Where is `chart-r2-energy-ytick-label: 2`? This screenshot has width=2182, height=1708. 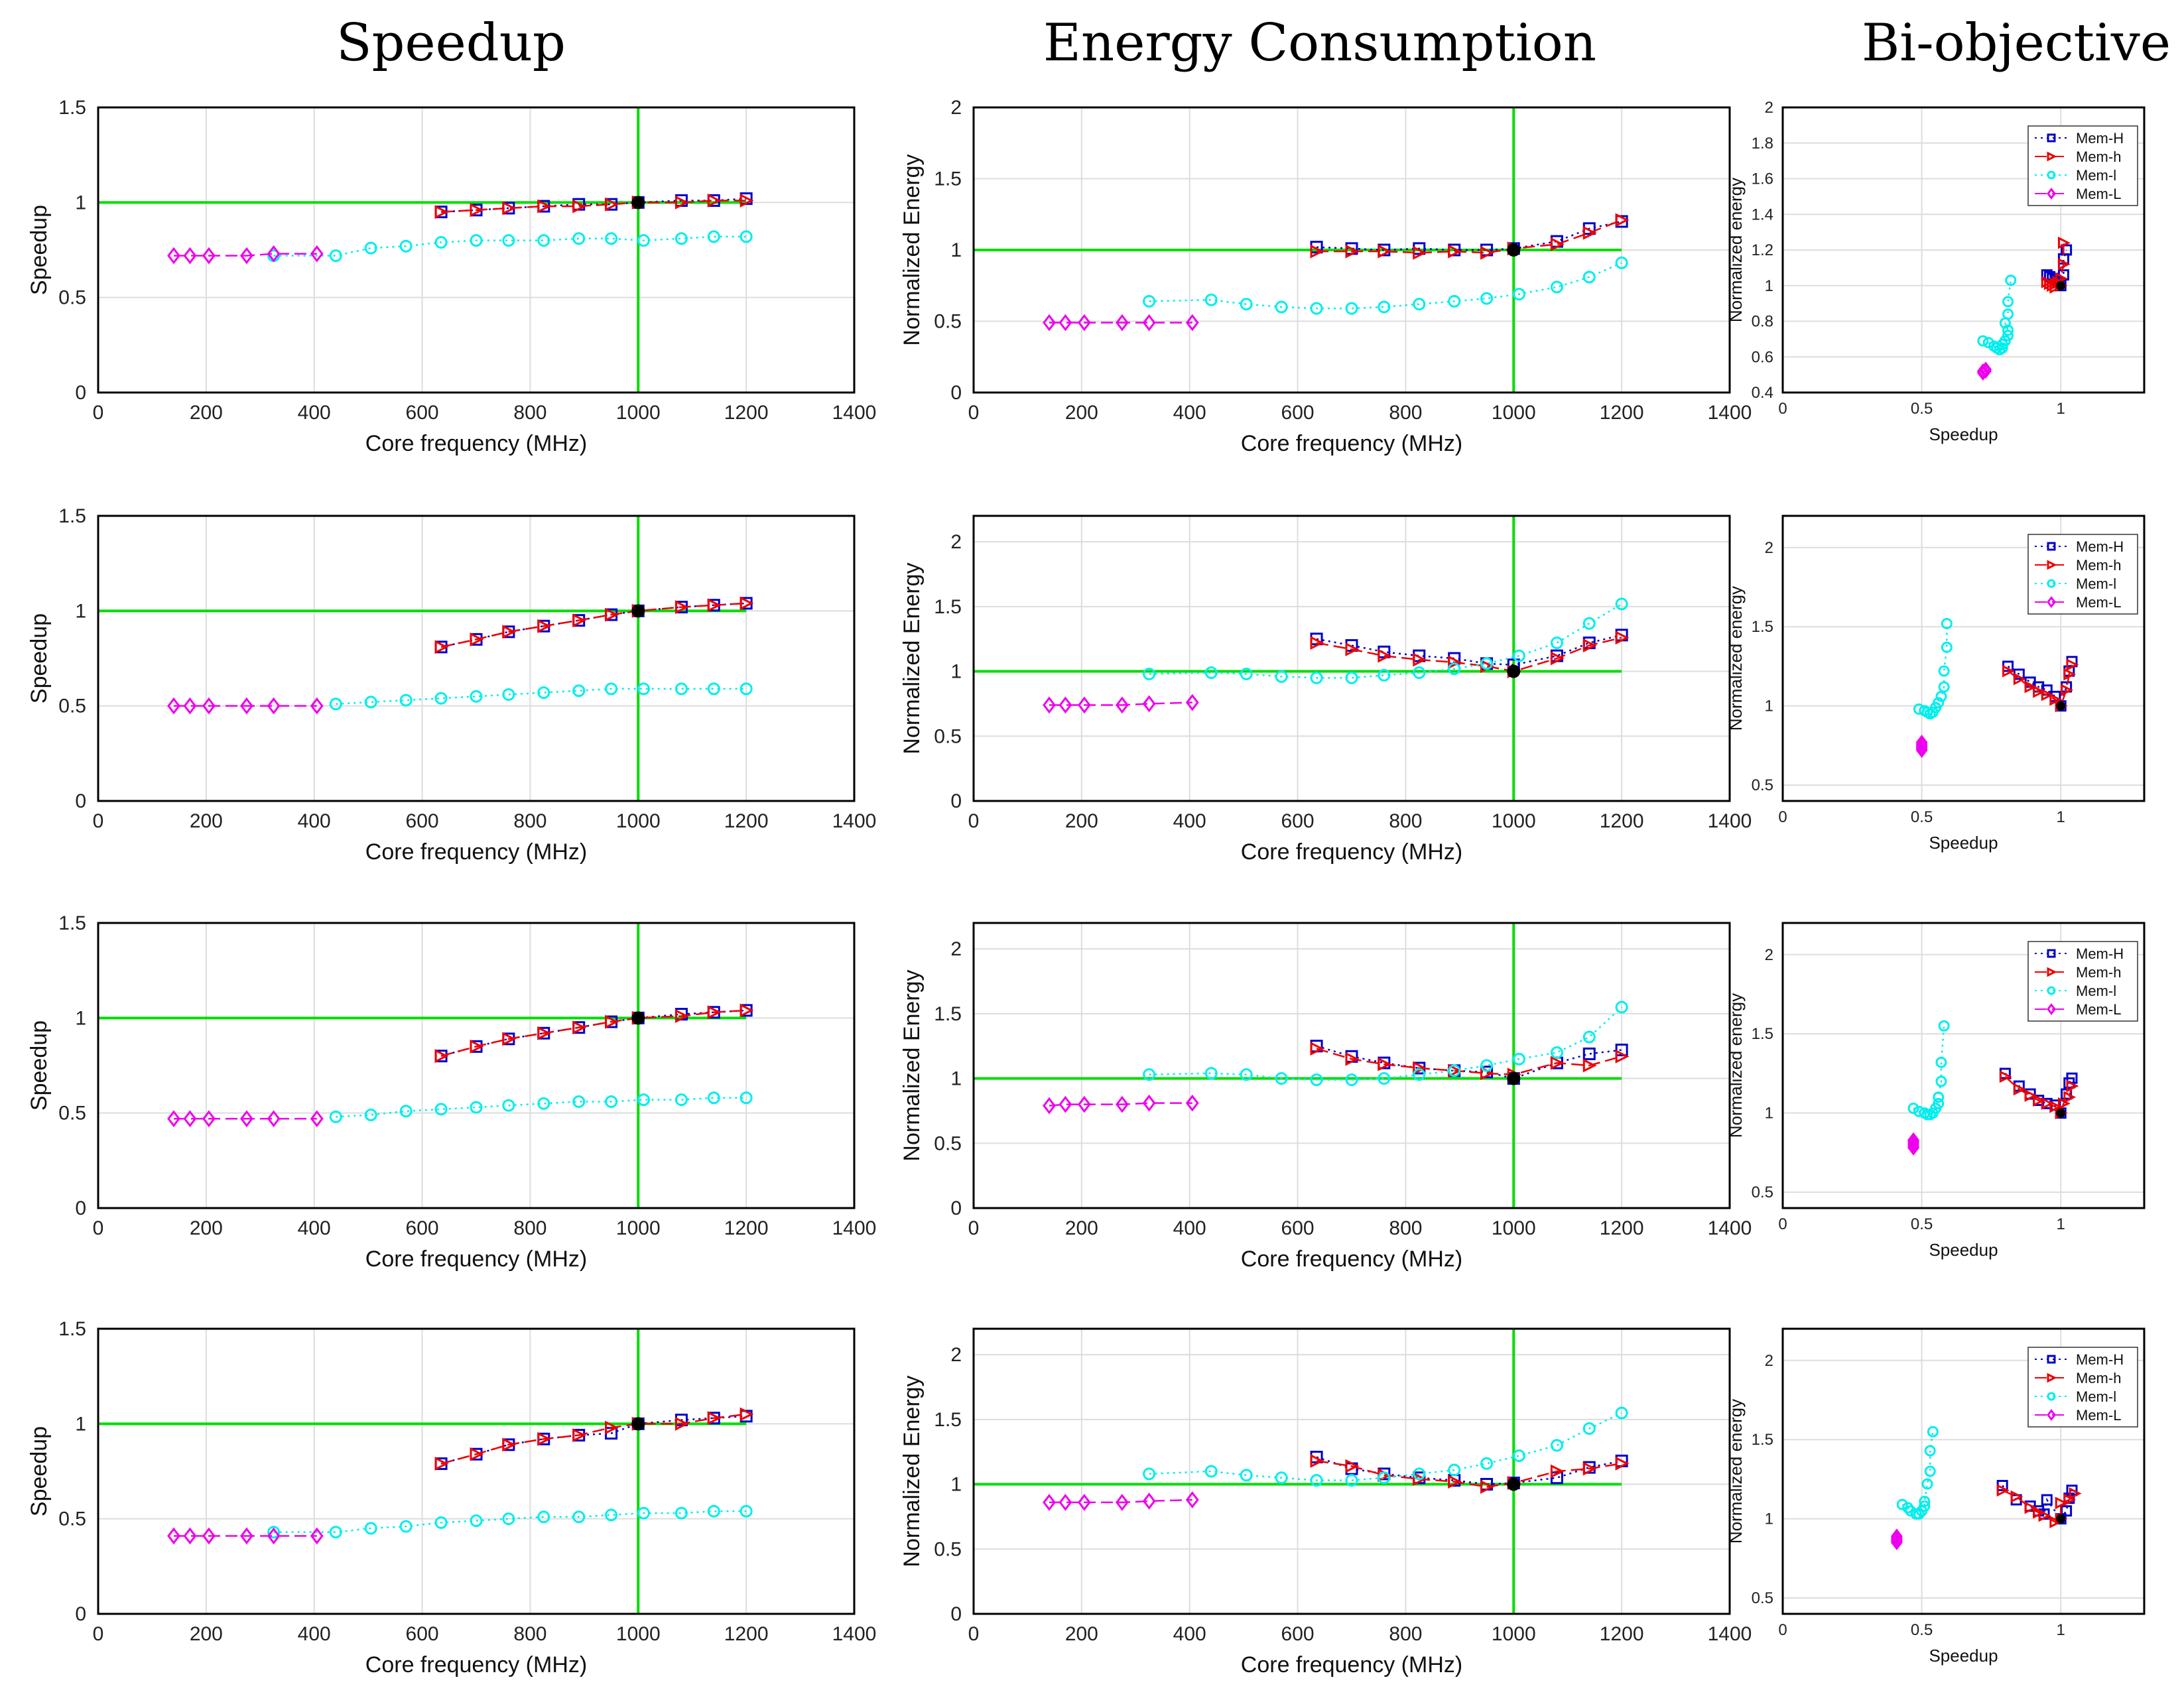
chart-r2-energy-ytick-label: 2 is located at coordinates (956, 542).